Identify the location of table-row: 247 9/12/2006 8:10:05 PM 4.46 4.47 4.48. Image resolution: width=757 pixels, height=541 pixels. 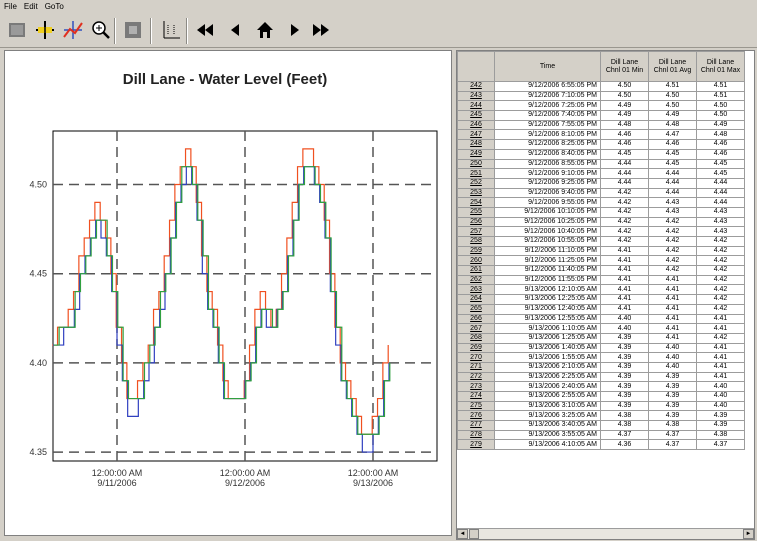
(601, 135).